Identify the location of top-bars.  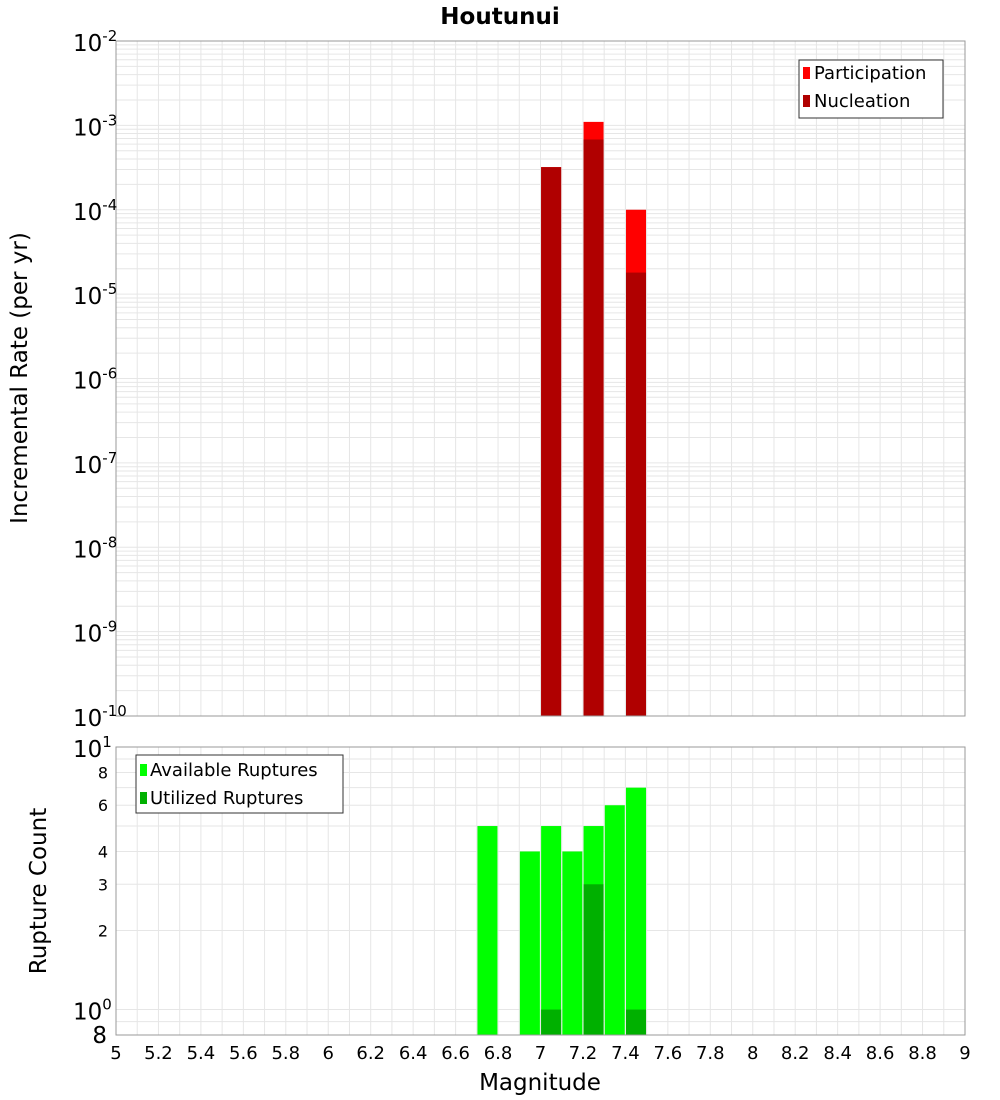
(594, 418).